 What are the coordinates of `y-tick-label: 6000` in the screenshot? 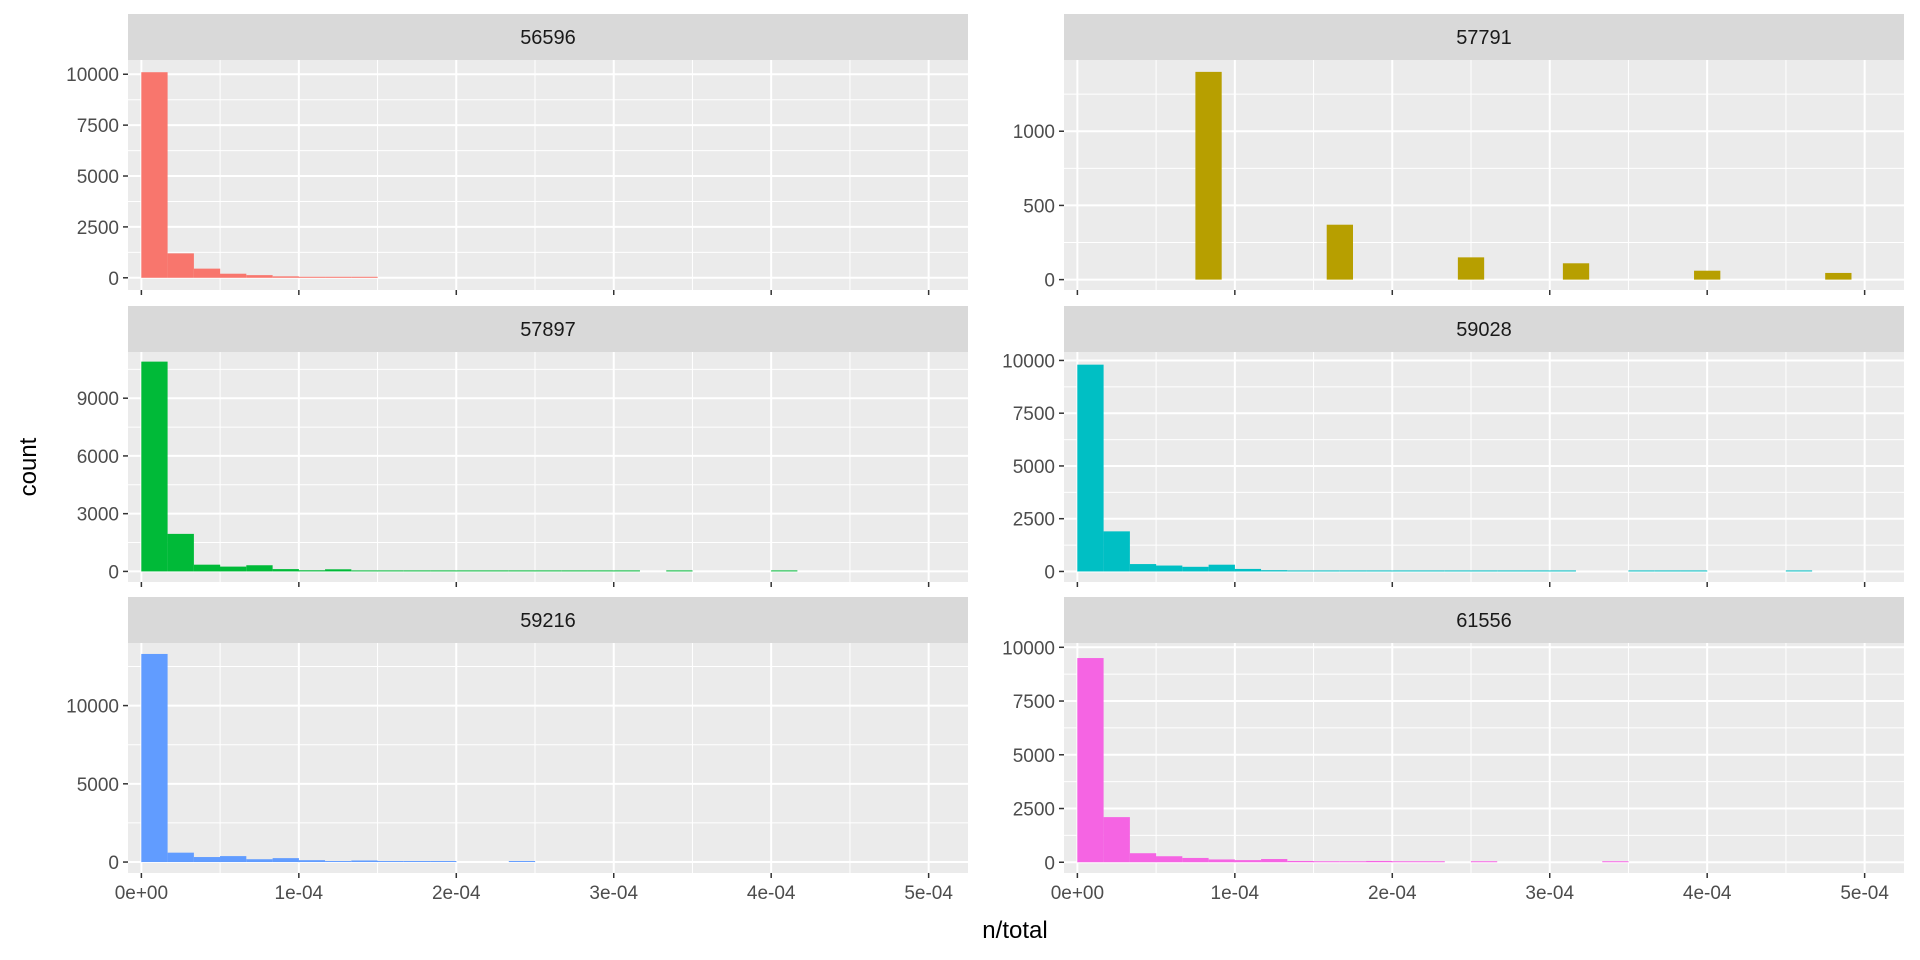 It's located at (98, 457).